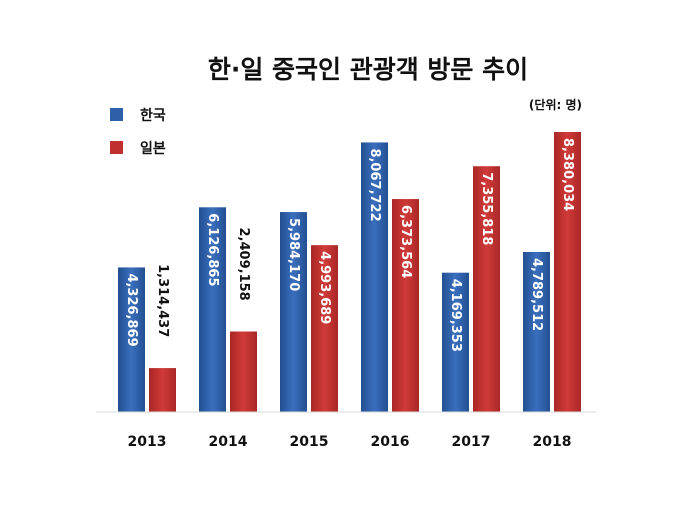 This screenshot has height=527, width=680. Describe the element at coordinates (471, 442) in the screenshot. I see `x-tick-2017: 2017` at that location.